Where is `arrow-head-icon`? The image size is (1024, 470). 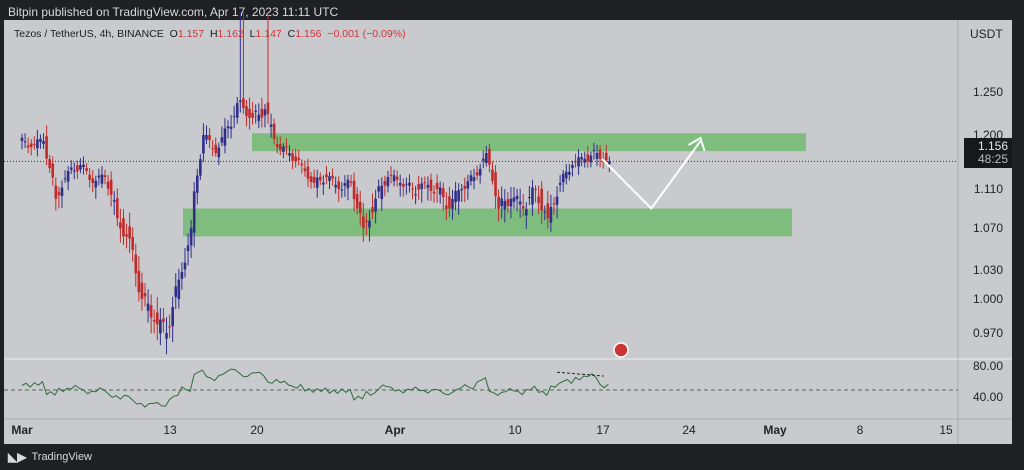 arrow-head-icon is located at coordinates (696, 144).